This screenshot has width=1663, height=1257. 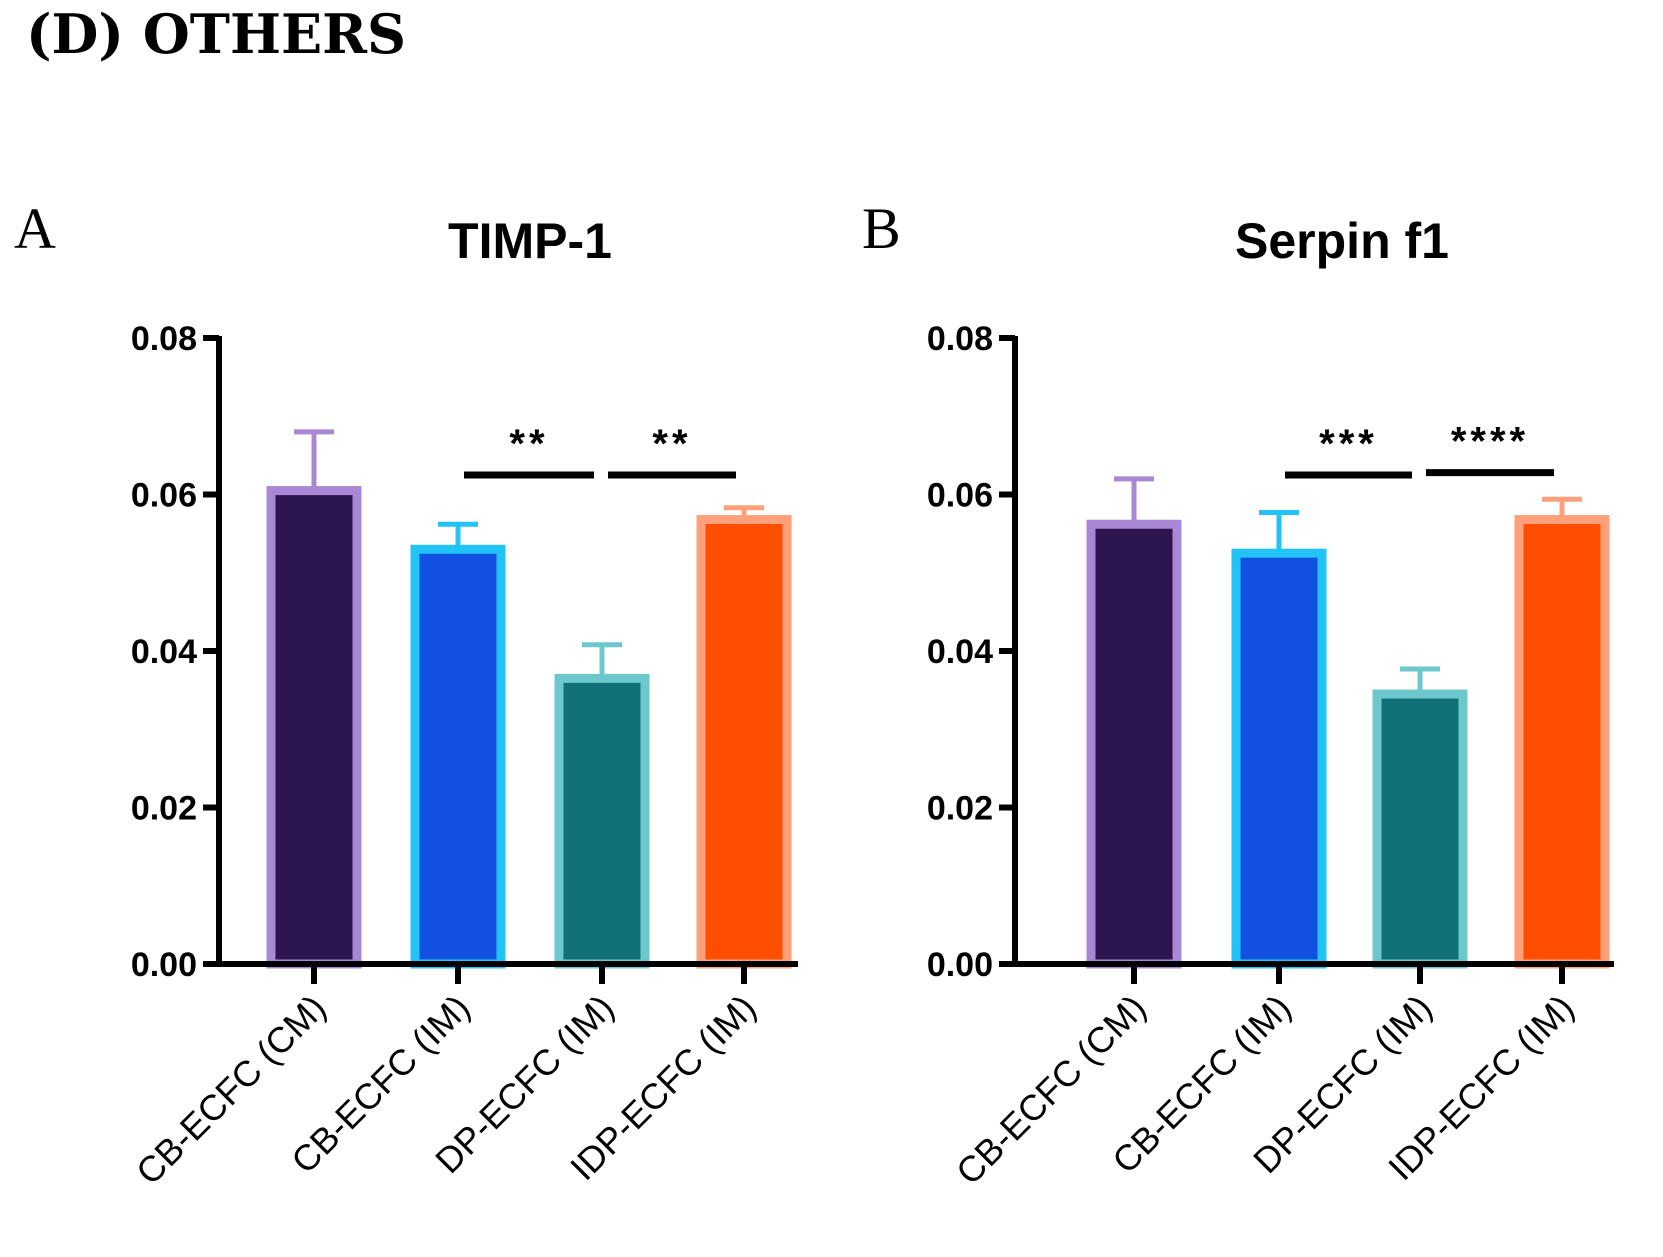 What do you see at coordinates (1490, 442) in the screenshot?
I see `significance-label: ****` at bounding box center [1490, 442].